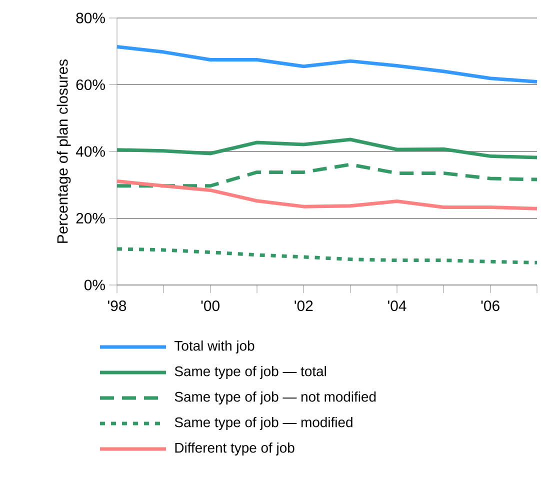 The width and height of the screenshot is (541, 499). What do you see at coordinates (90, 151) in the screenshot?
I see `y-tick-label: 40%` at bounding box center [90, 151].